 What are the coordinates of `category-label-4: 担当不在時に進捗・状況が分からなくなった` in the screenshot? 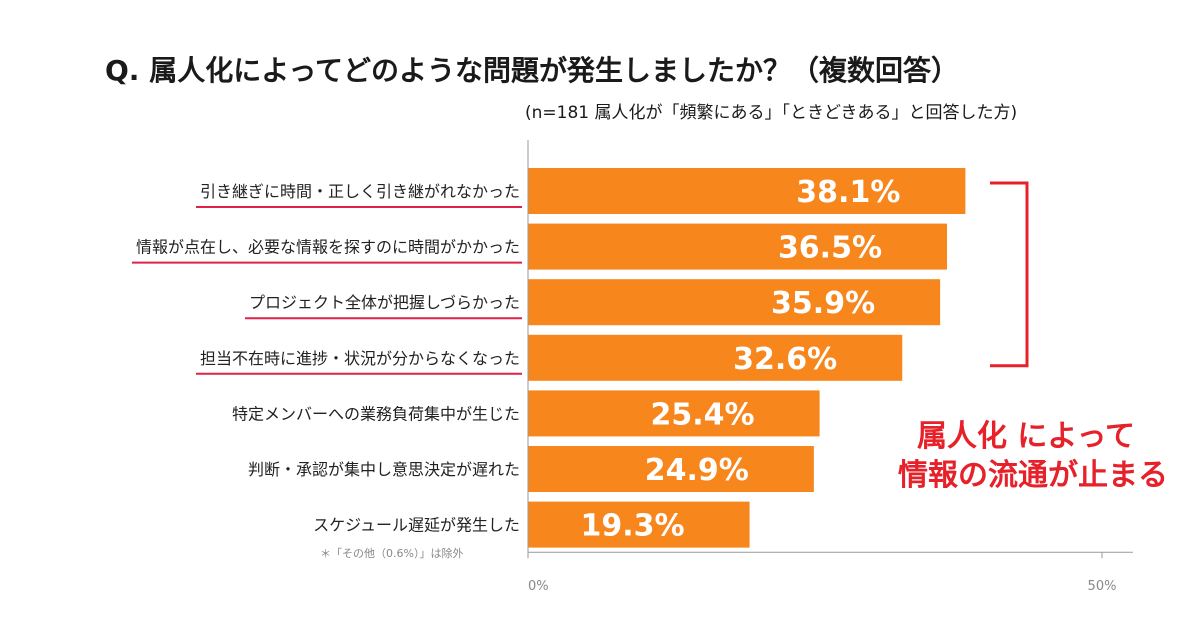 It's located at (360, 358).